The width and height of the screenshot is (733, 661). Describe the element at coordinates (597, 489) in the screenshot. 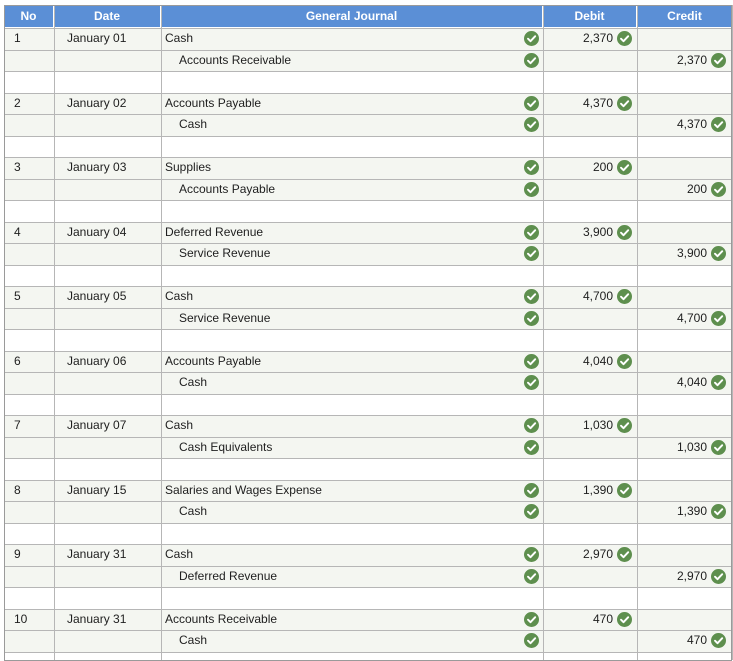

I see `debit-amount-field: 1,390` at that location.